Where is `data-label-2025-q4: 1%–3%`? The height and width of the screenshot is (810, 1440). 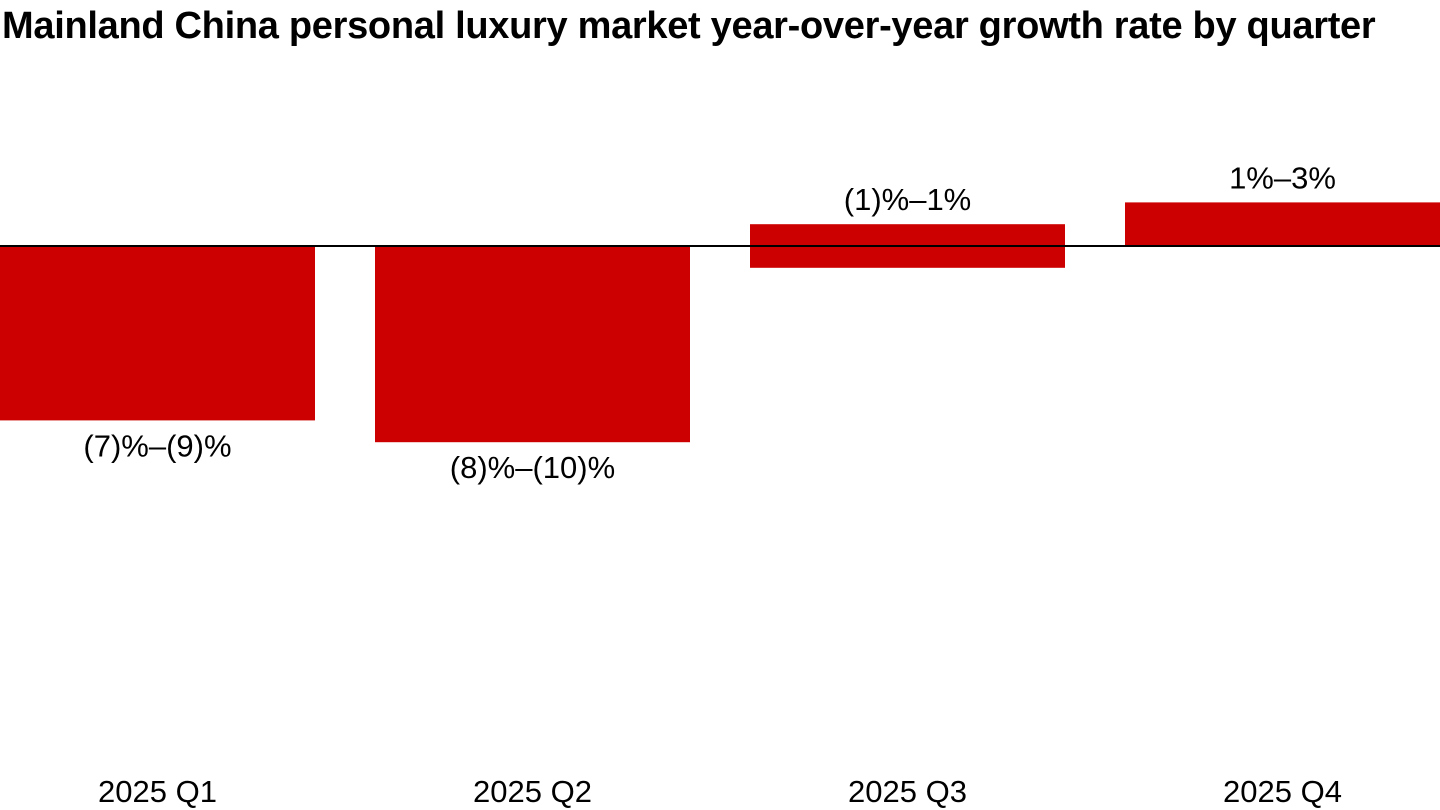 data-label-2025-q4: 1%–3% is located at coordinates (1282, 177).